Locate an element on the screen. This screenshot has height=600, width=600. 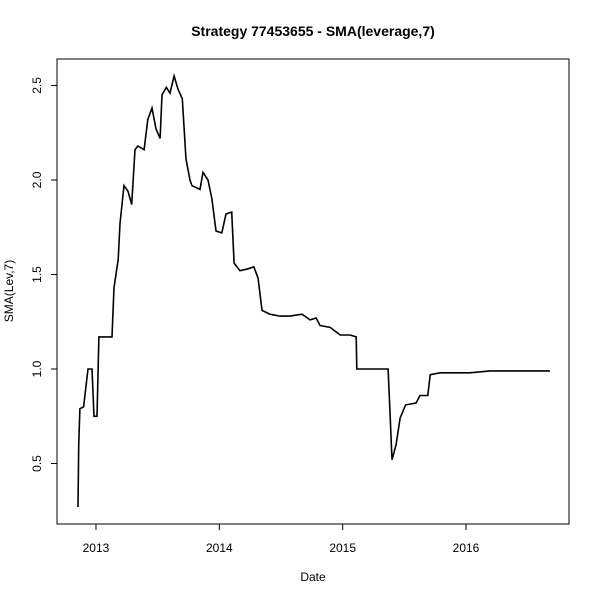
y-tick-label: 2.0 is located at coordinates (37, 179).